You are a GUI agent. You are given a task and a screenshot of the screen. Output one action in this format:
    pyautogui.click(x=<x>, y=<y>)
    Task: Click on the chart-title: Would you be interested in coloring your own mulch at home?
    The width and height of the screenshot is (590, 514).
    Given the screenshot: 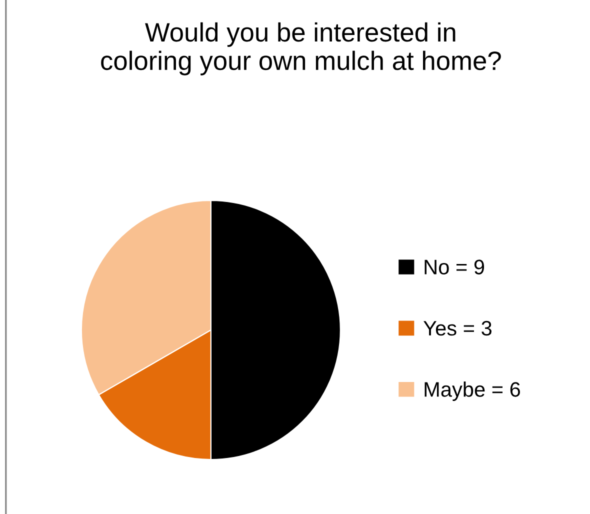 What is the action you would take?
    pyautogui.click(x=301, y=49)
    